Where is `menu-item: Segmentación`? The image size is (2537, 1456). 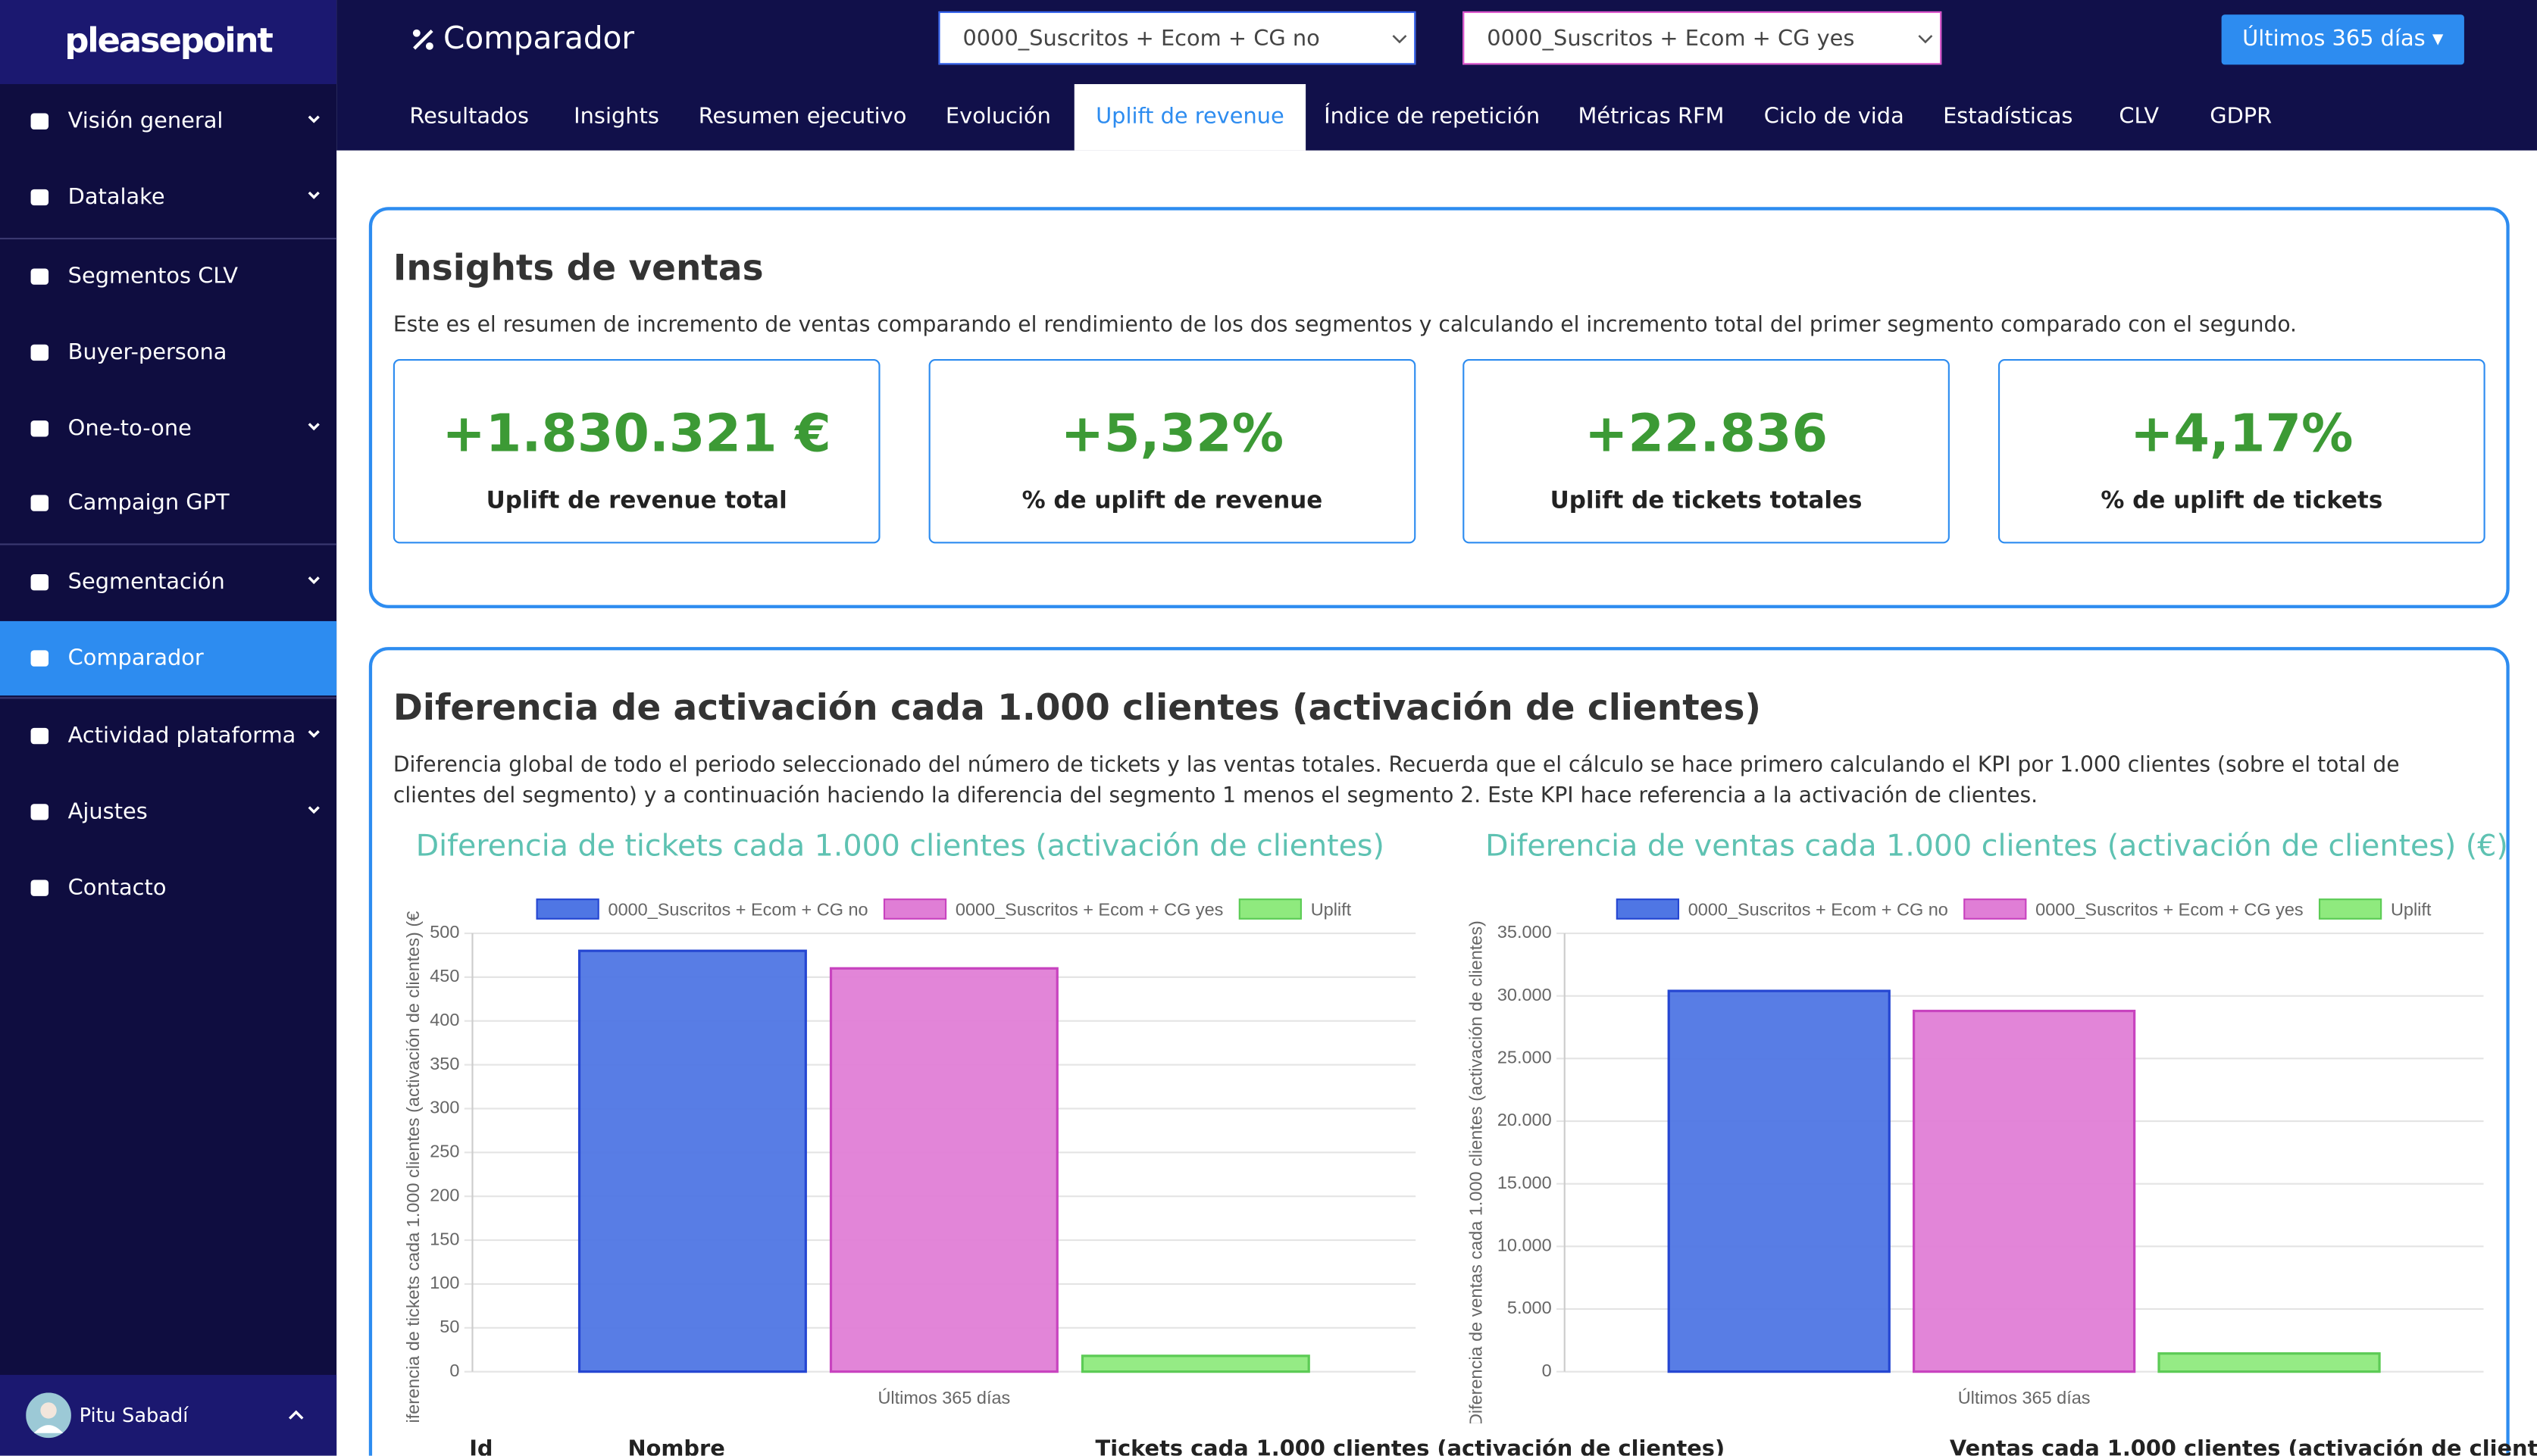
menu-item: Segmentación is located at coordinates (168, 582).